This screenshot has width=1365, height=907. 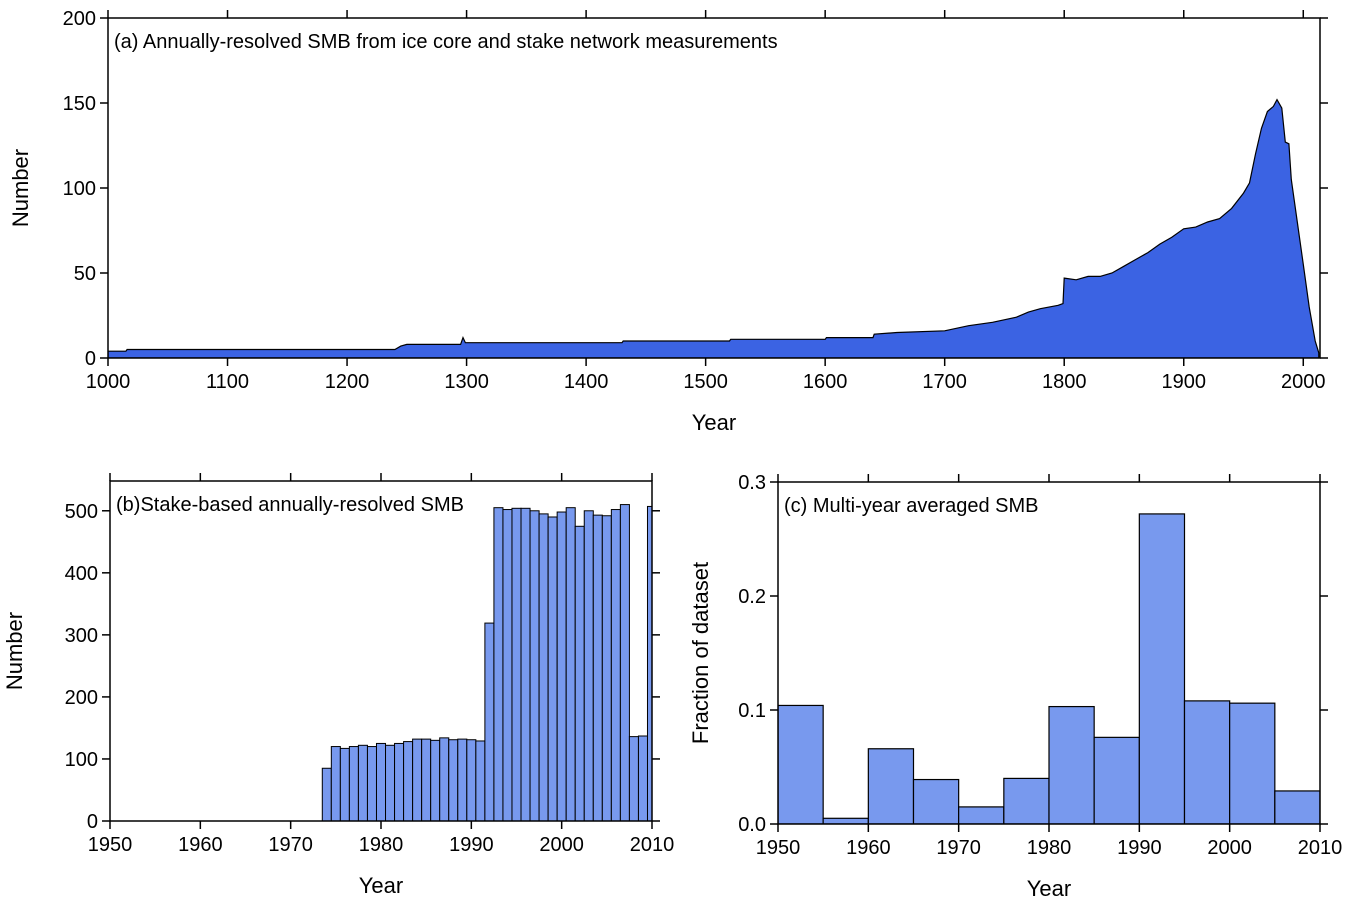 What do you see at coordinates (290, 505) in the screenshot?
I see `panel-title: (b)Stake-based annually-resolved SMB` at bounding box center [290, 505].